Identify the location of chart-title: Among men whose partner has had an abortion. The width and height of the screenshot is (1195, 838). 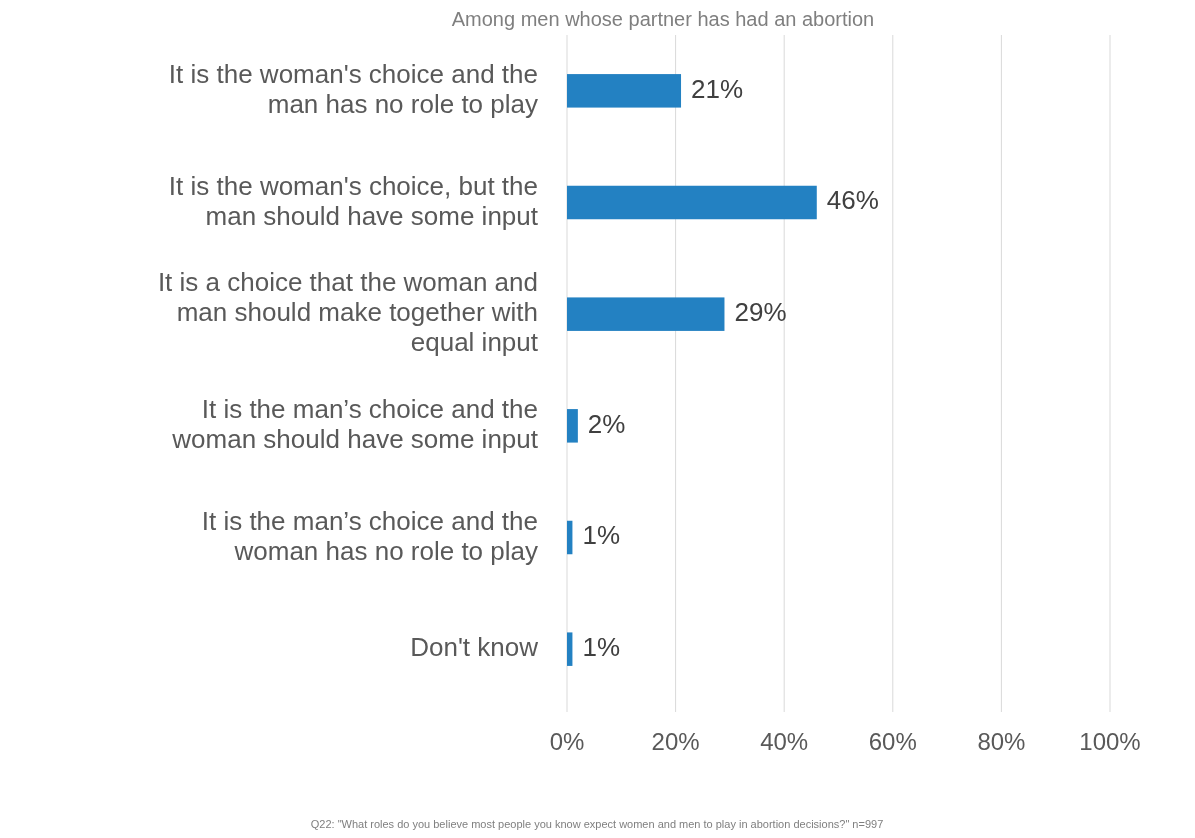
(663, 19).